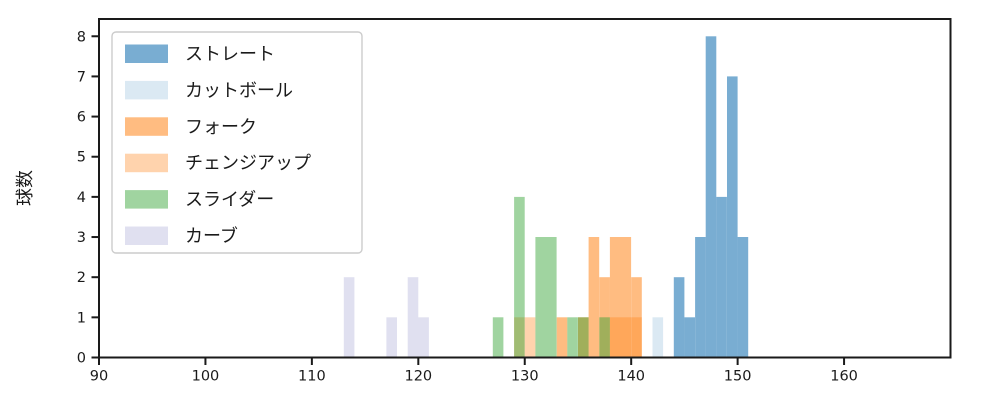 The width and height of the screenshot is (1000, 400). I want to click on x-tick-label: 90, so click(99, 377).